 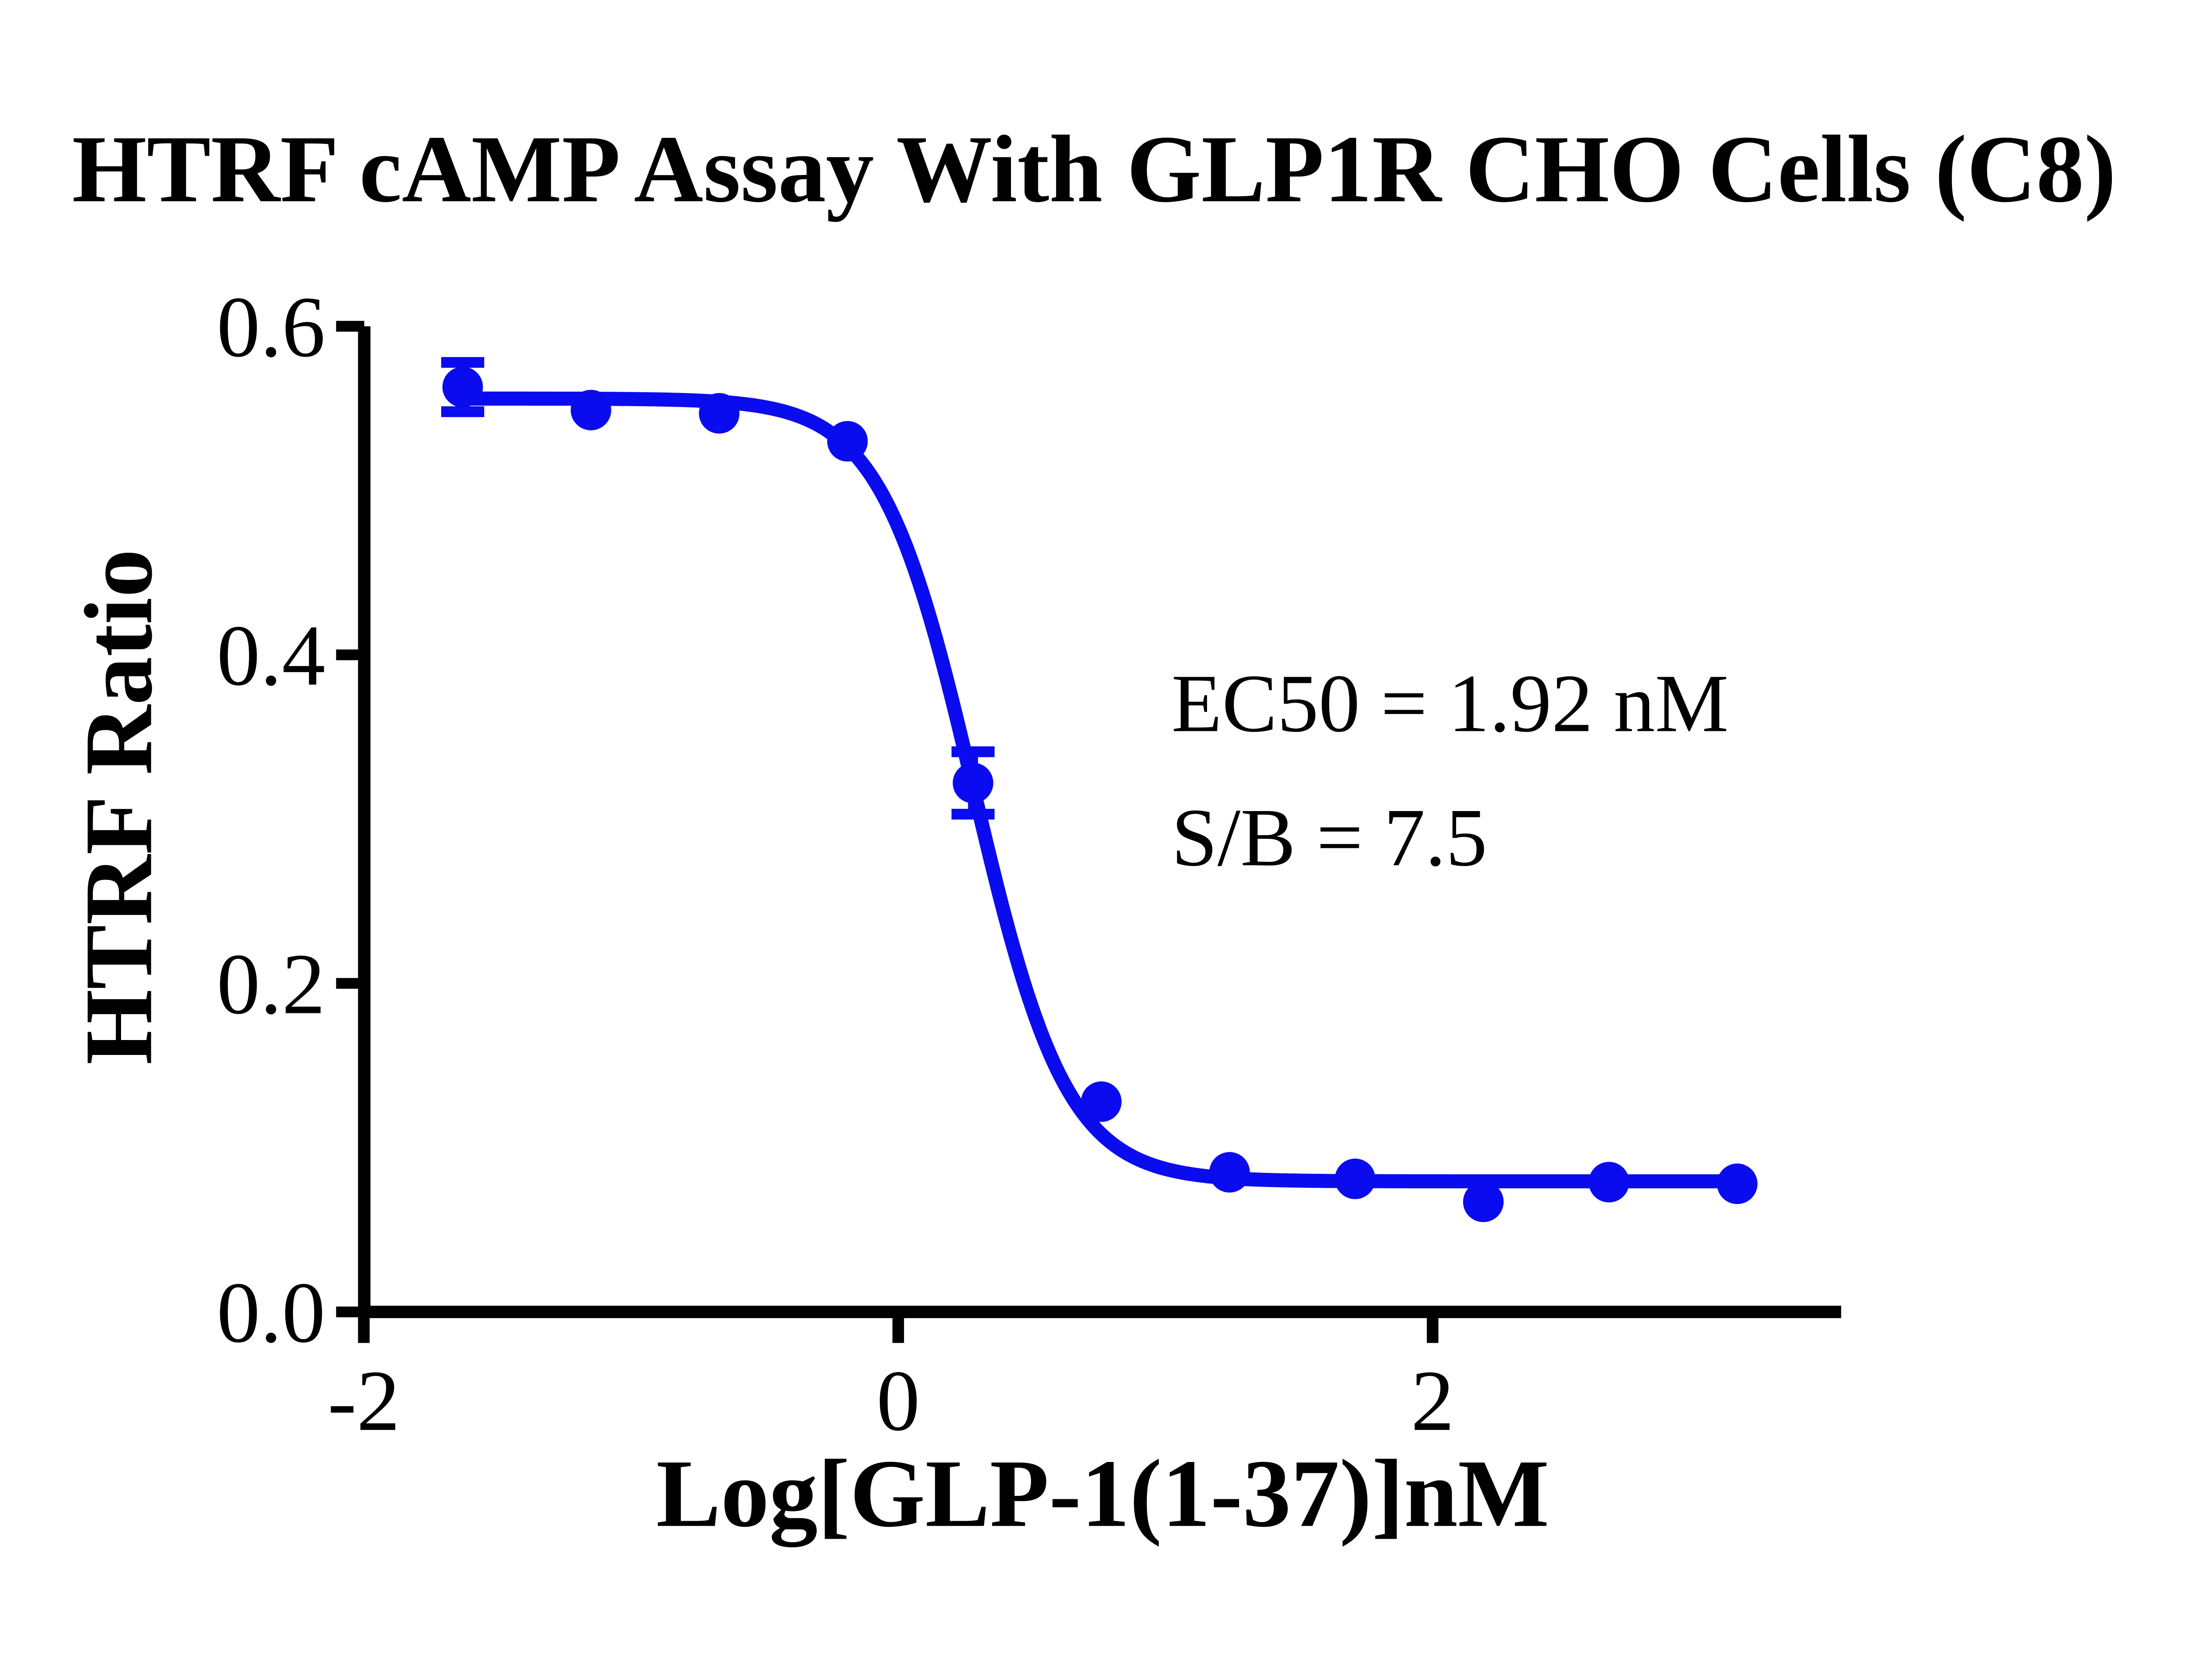 What do you see at coordinates (271, 984) in the screenshot?
I see `y-tick-label: 0.2` at bounding box center [271, 984].